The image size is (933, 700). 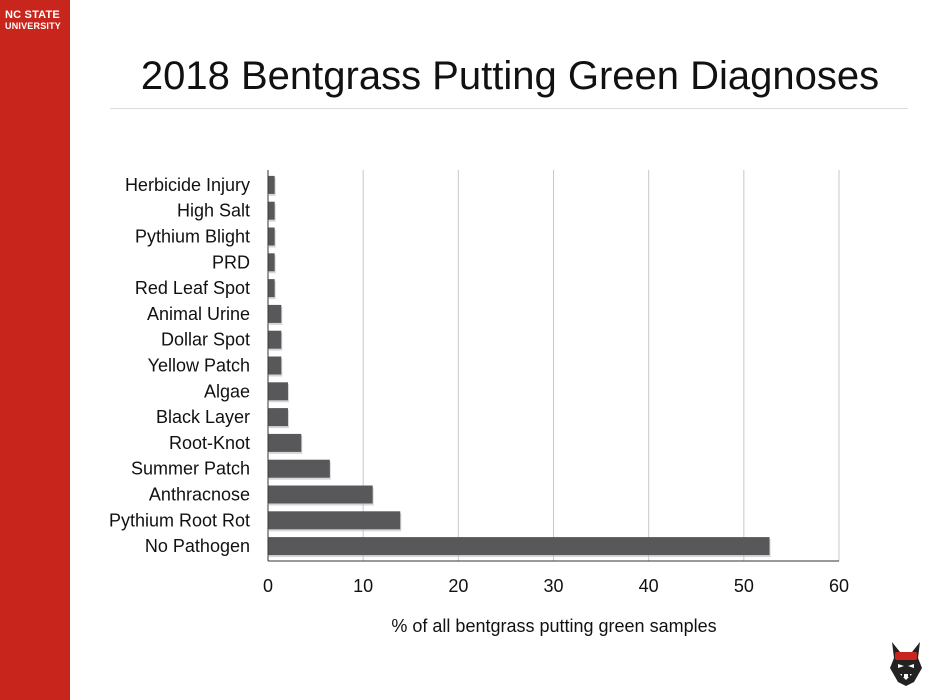 I want to click on bar-root-knot, so click(x=285, y=442).